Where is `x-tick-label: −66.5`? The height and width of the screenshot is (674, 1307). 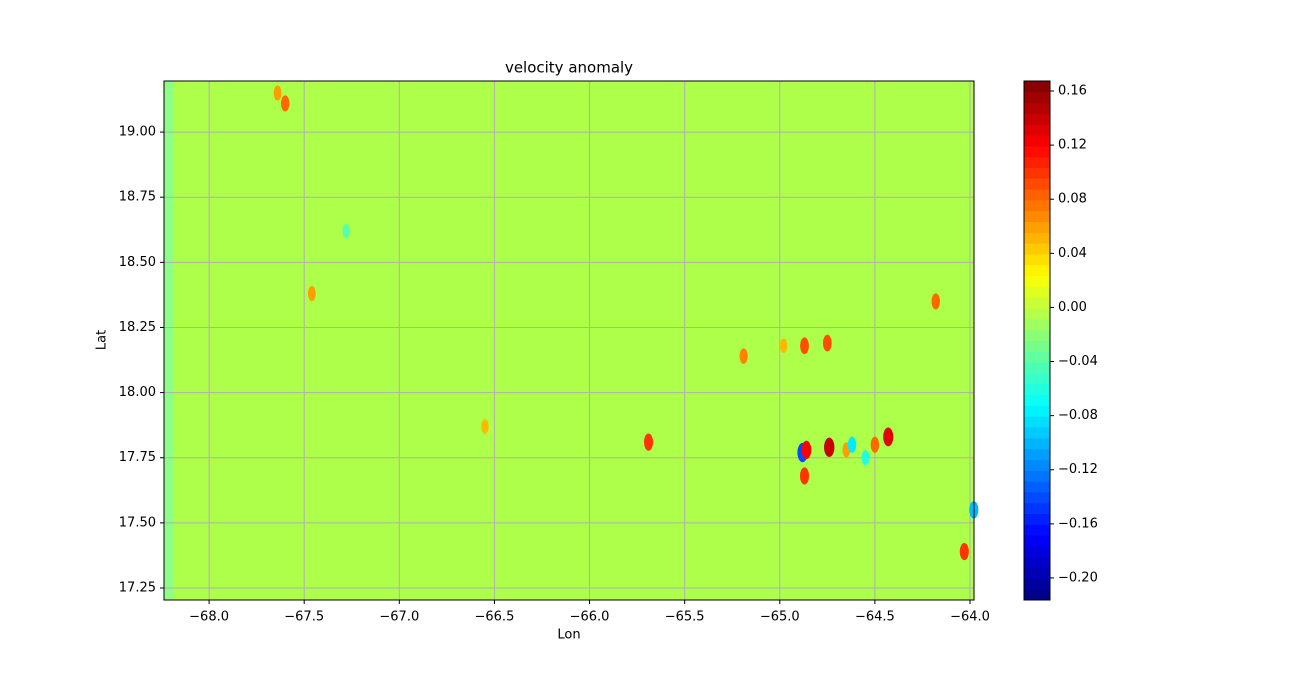 x-tick-label: −66.5 is located at coordinates (495, 617).